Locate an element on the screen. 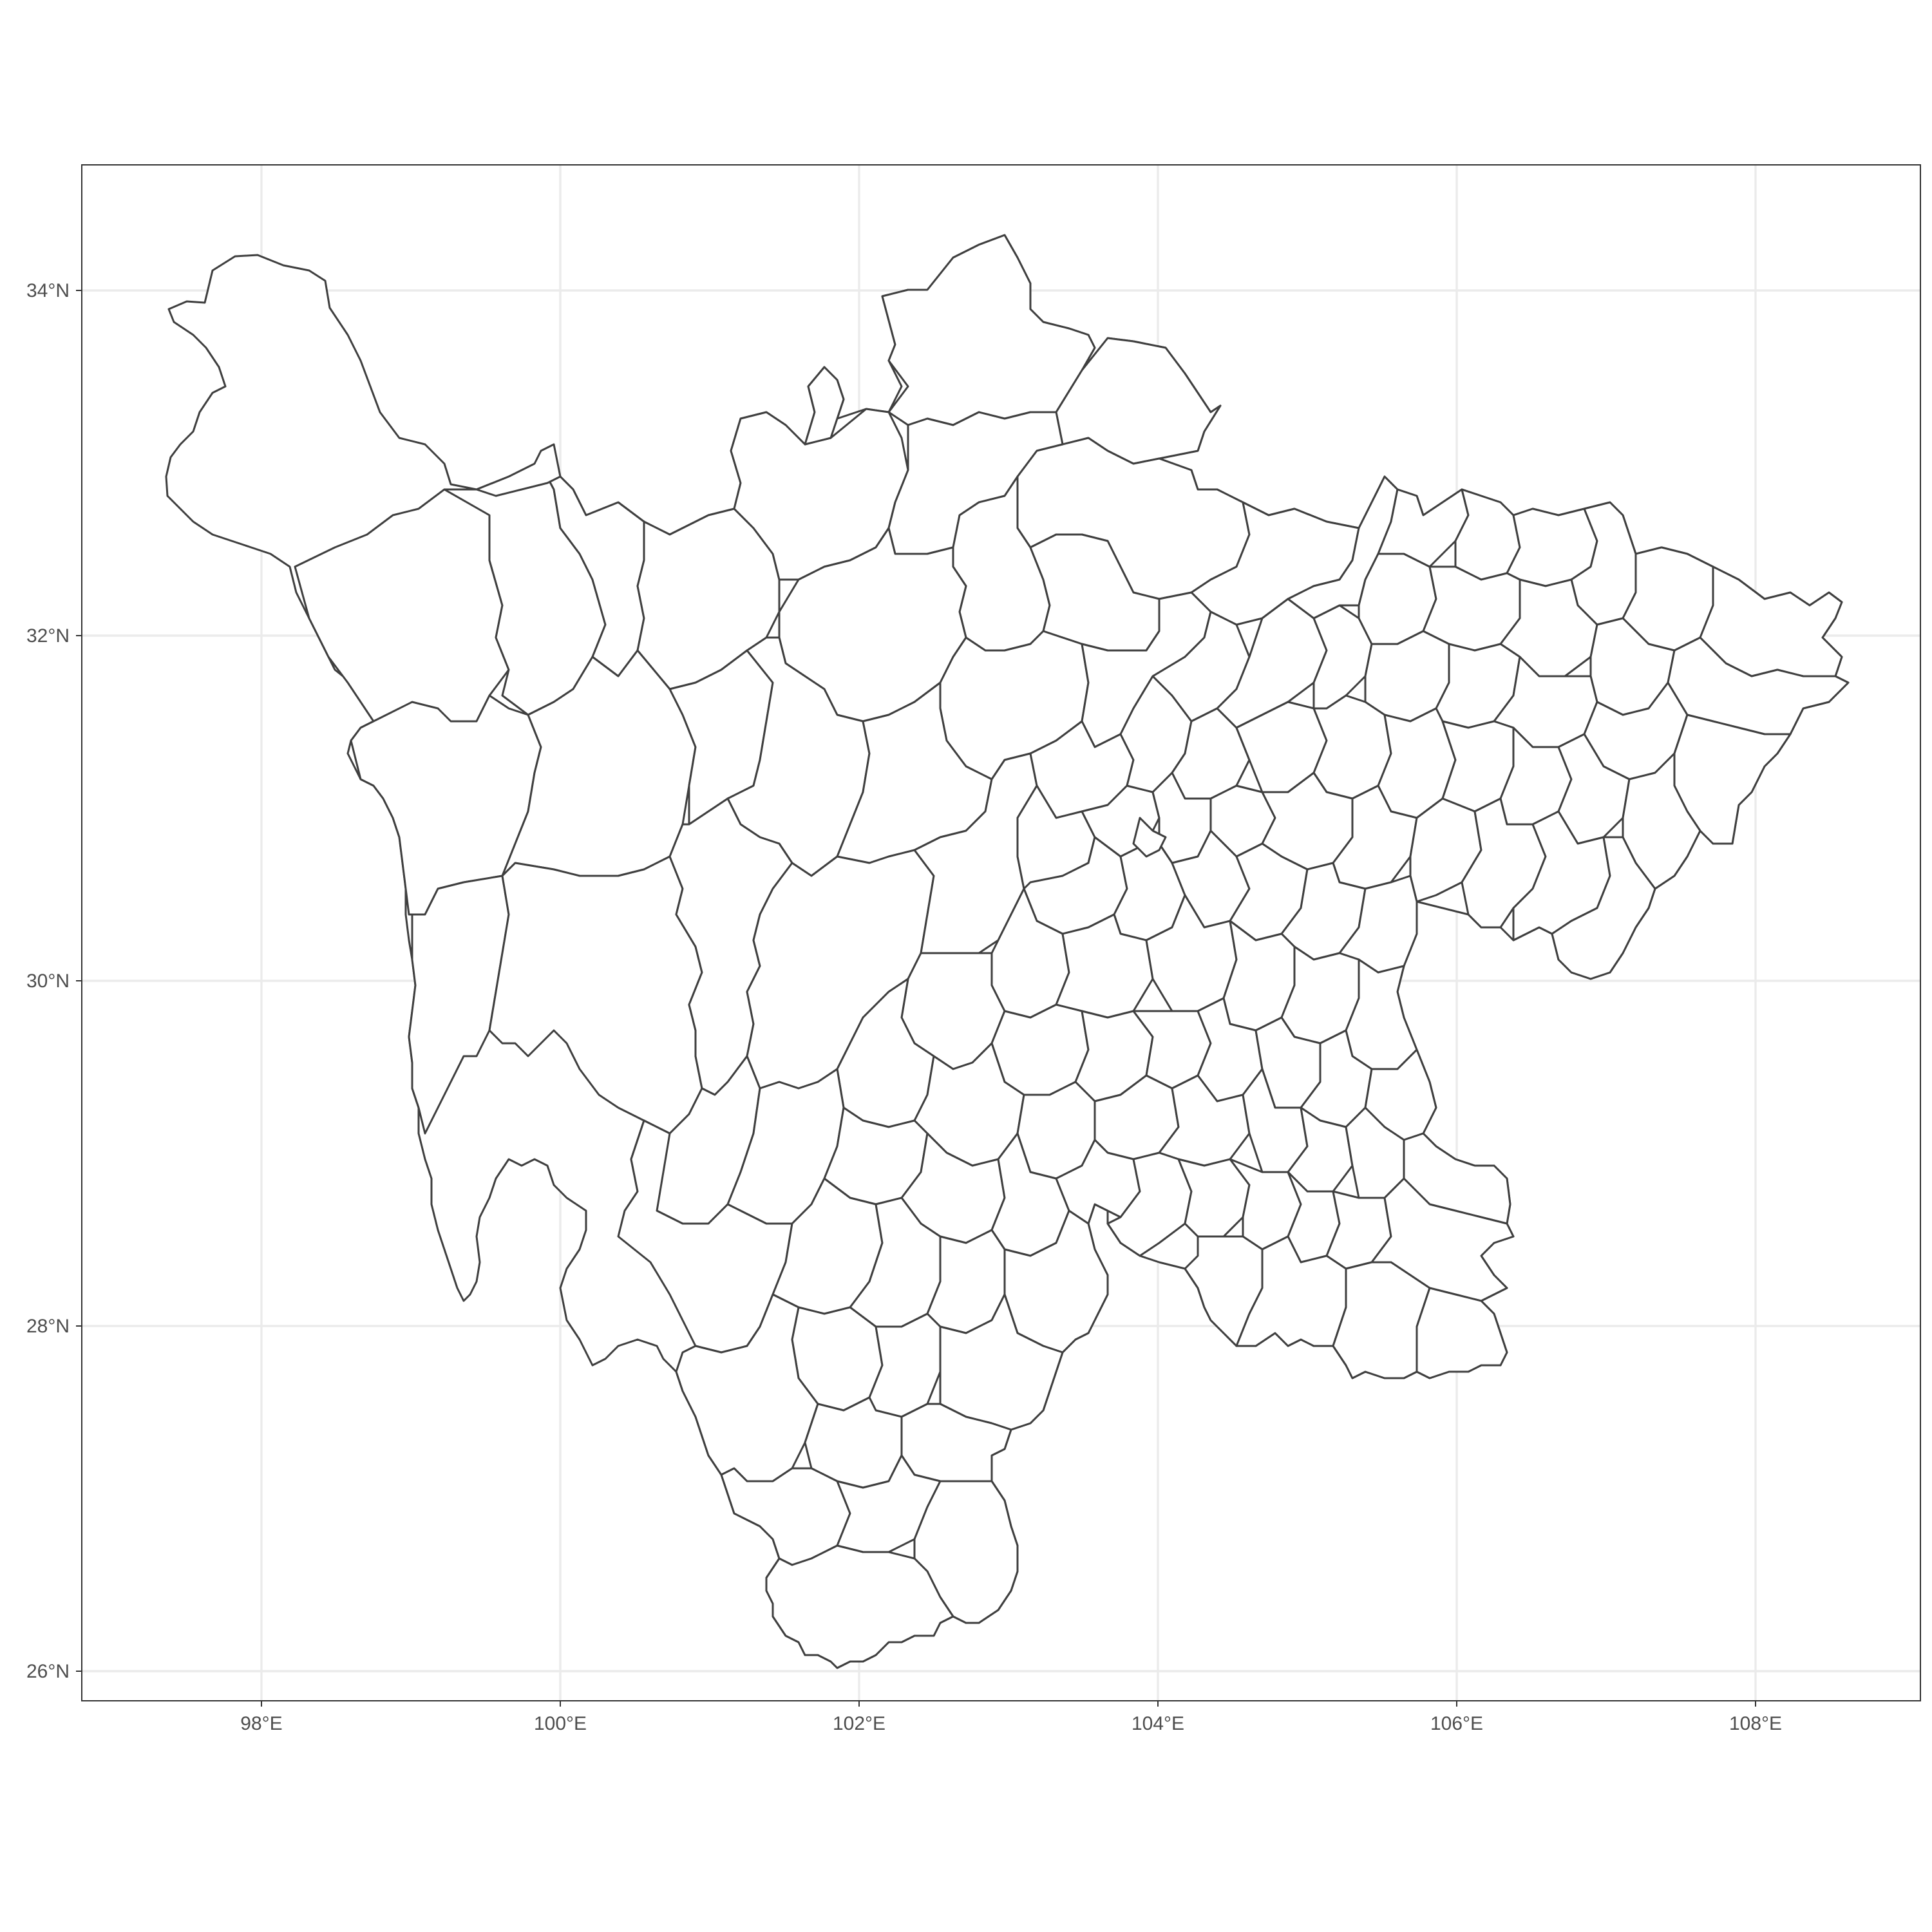  x-tick-label: 102°E is located at coordinates (859, 1723).